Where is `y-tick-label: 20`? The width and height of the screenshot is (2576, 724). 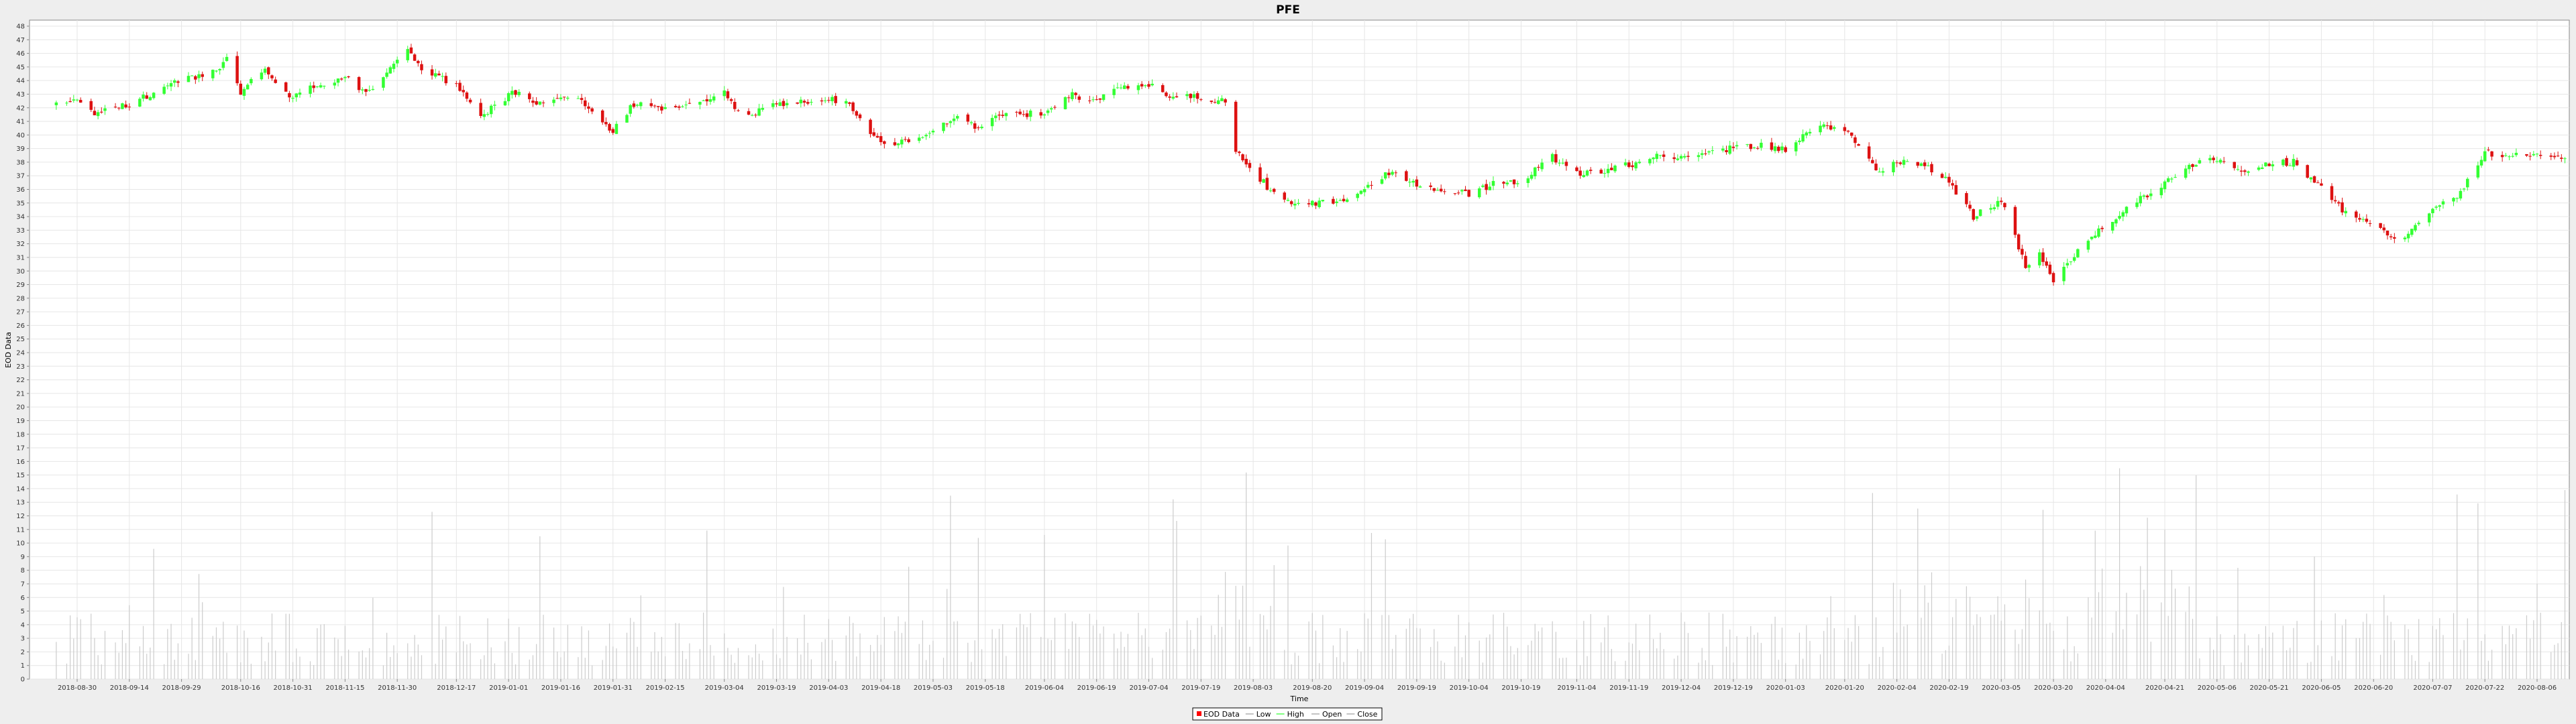
y-tick-label: 20 is located at coordinates (20, 408).